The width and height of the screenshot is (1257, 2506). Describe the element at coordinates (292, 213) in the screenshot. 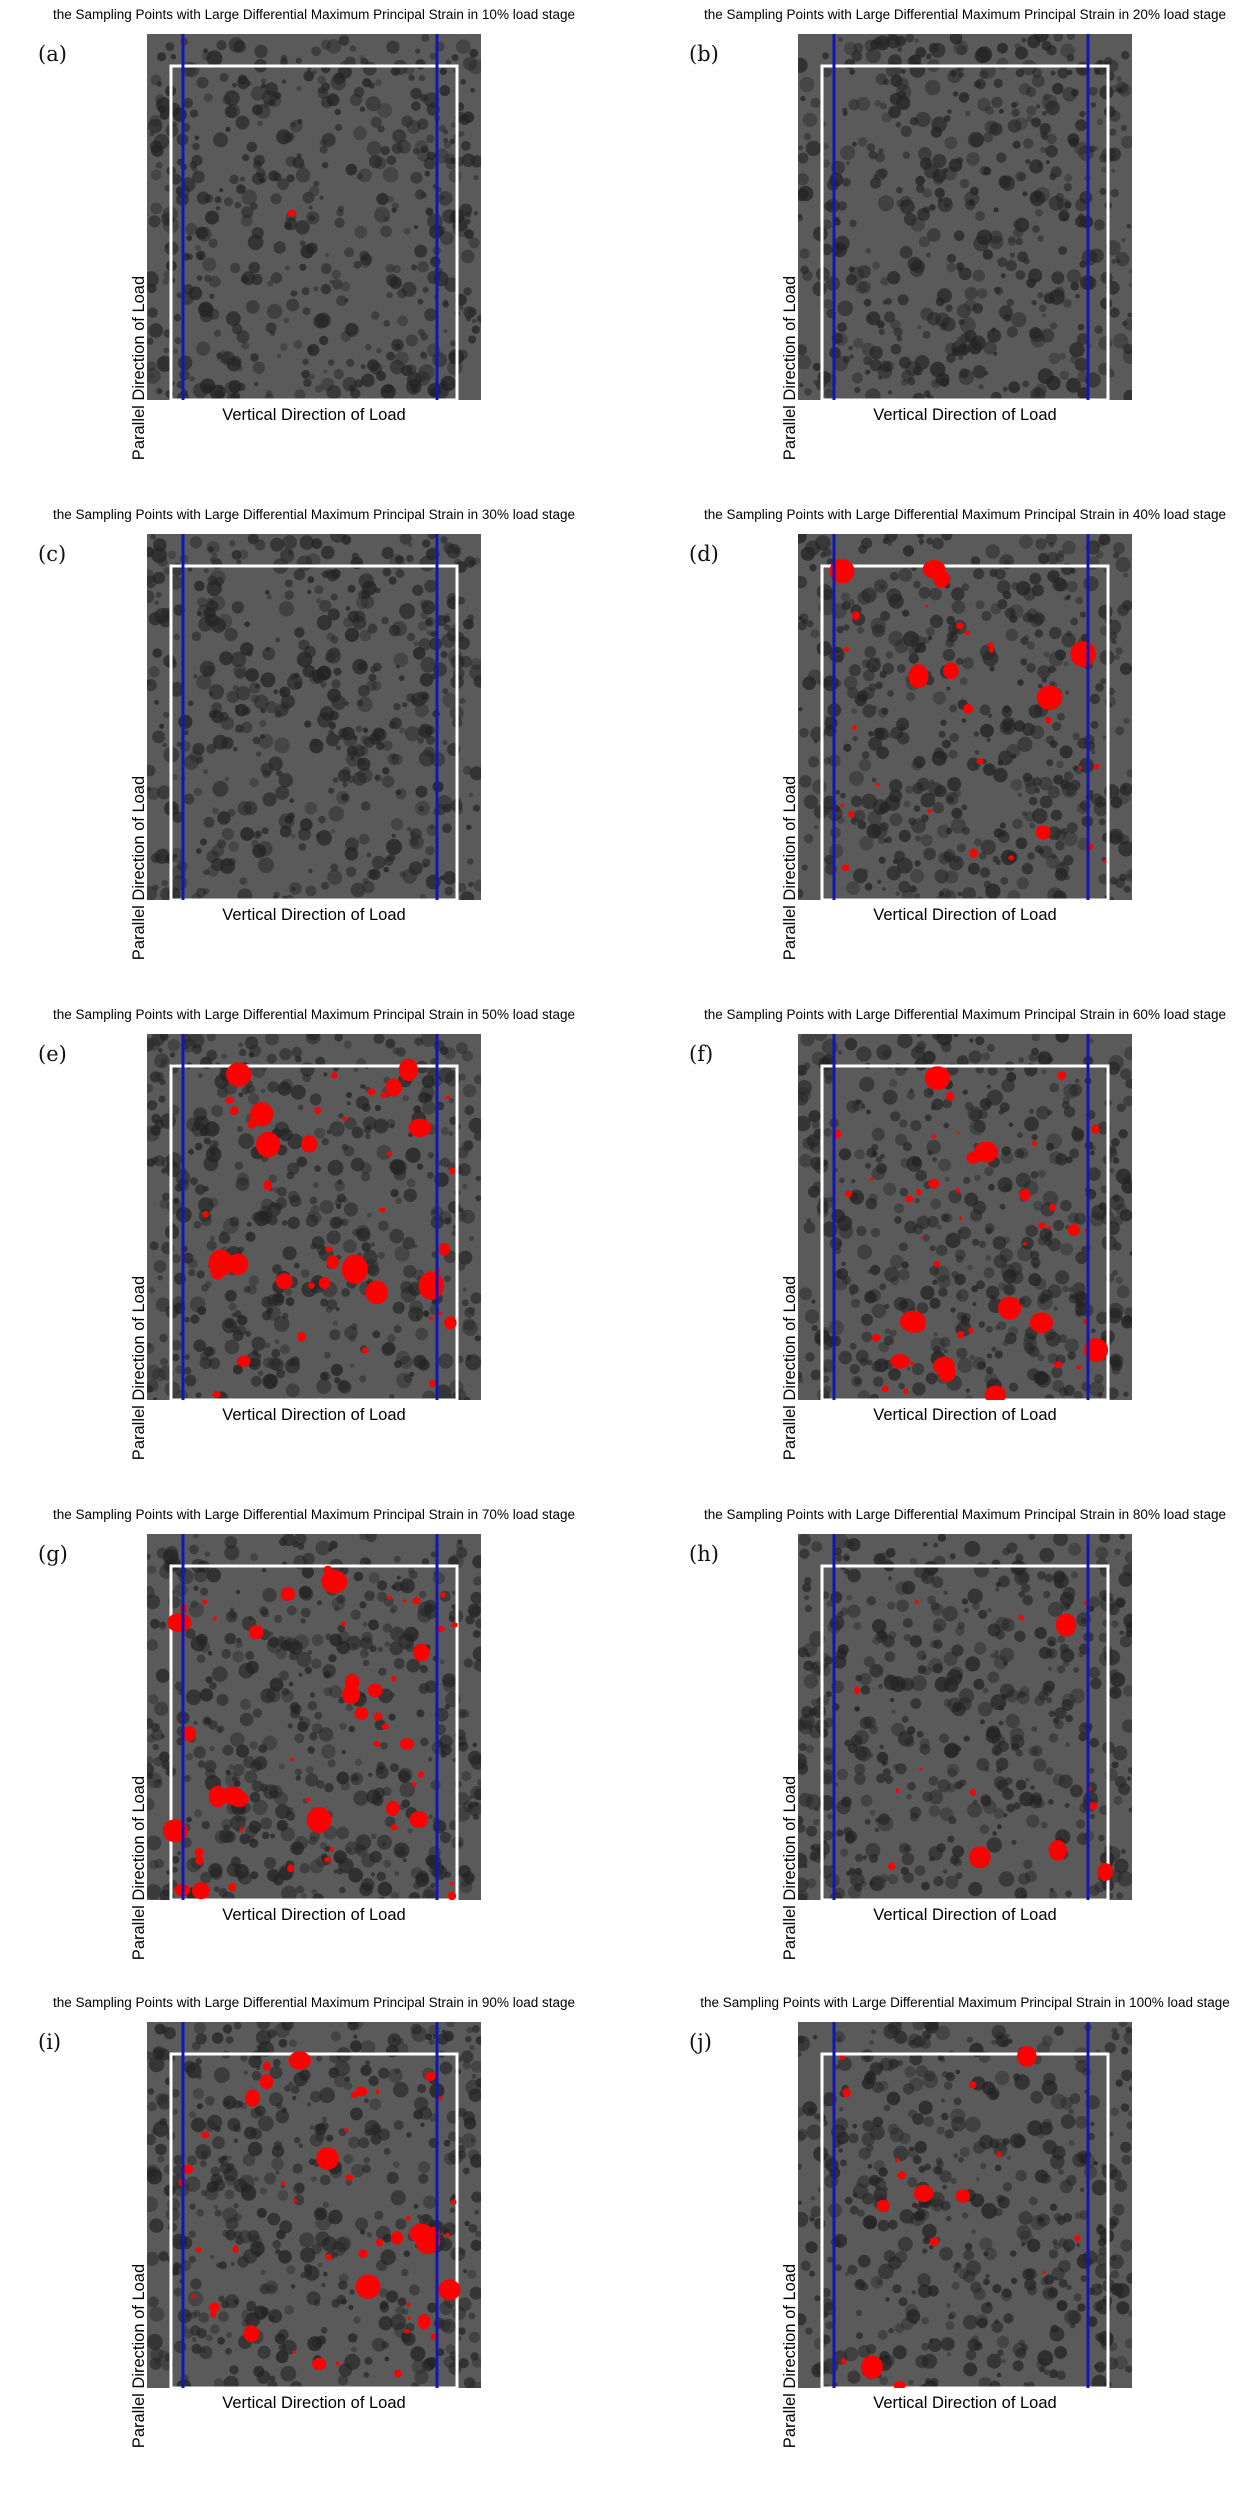

I see `high-strain-regions` at that location.